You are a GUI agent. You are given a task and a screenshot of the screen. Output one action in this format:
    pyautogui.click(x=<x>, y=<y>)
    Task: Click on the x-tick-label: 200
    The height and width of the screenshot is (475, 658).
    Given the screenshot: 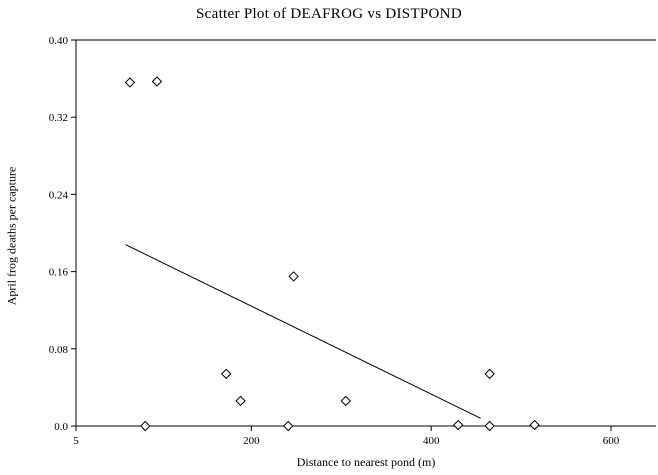 What is the action you would take?
    pyautogui.click(x=251, y=441)
    